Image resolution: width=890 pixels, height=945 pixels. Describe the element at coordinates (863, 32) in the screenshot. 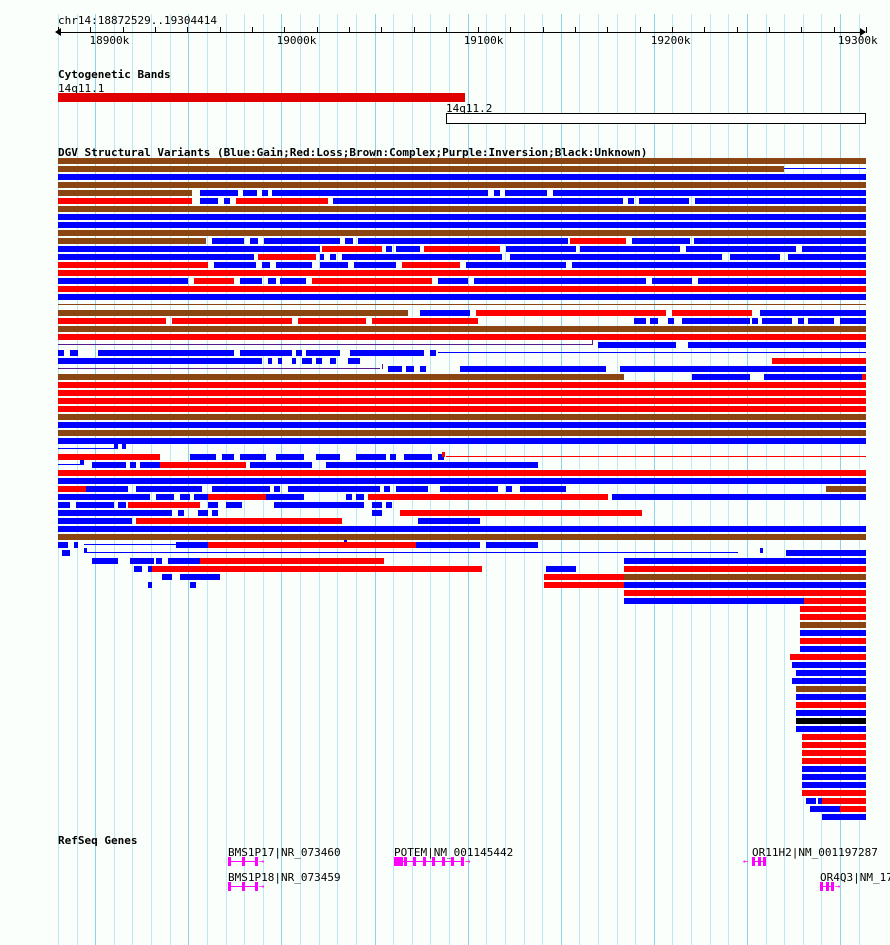

I see `arrow-right-icon` at that location.